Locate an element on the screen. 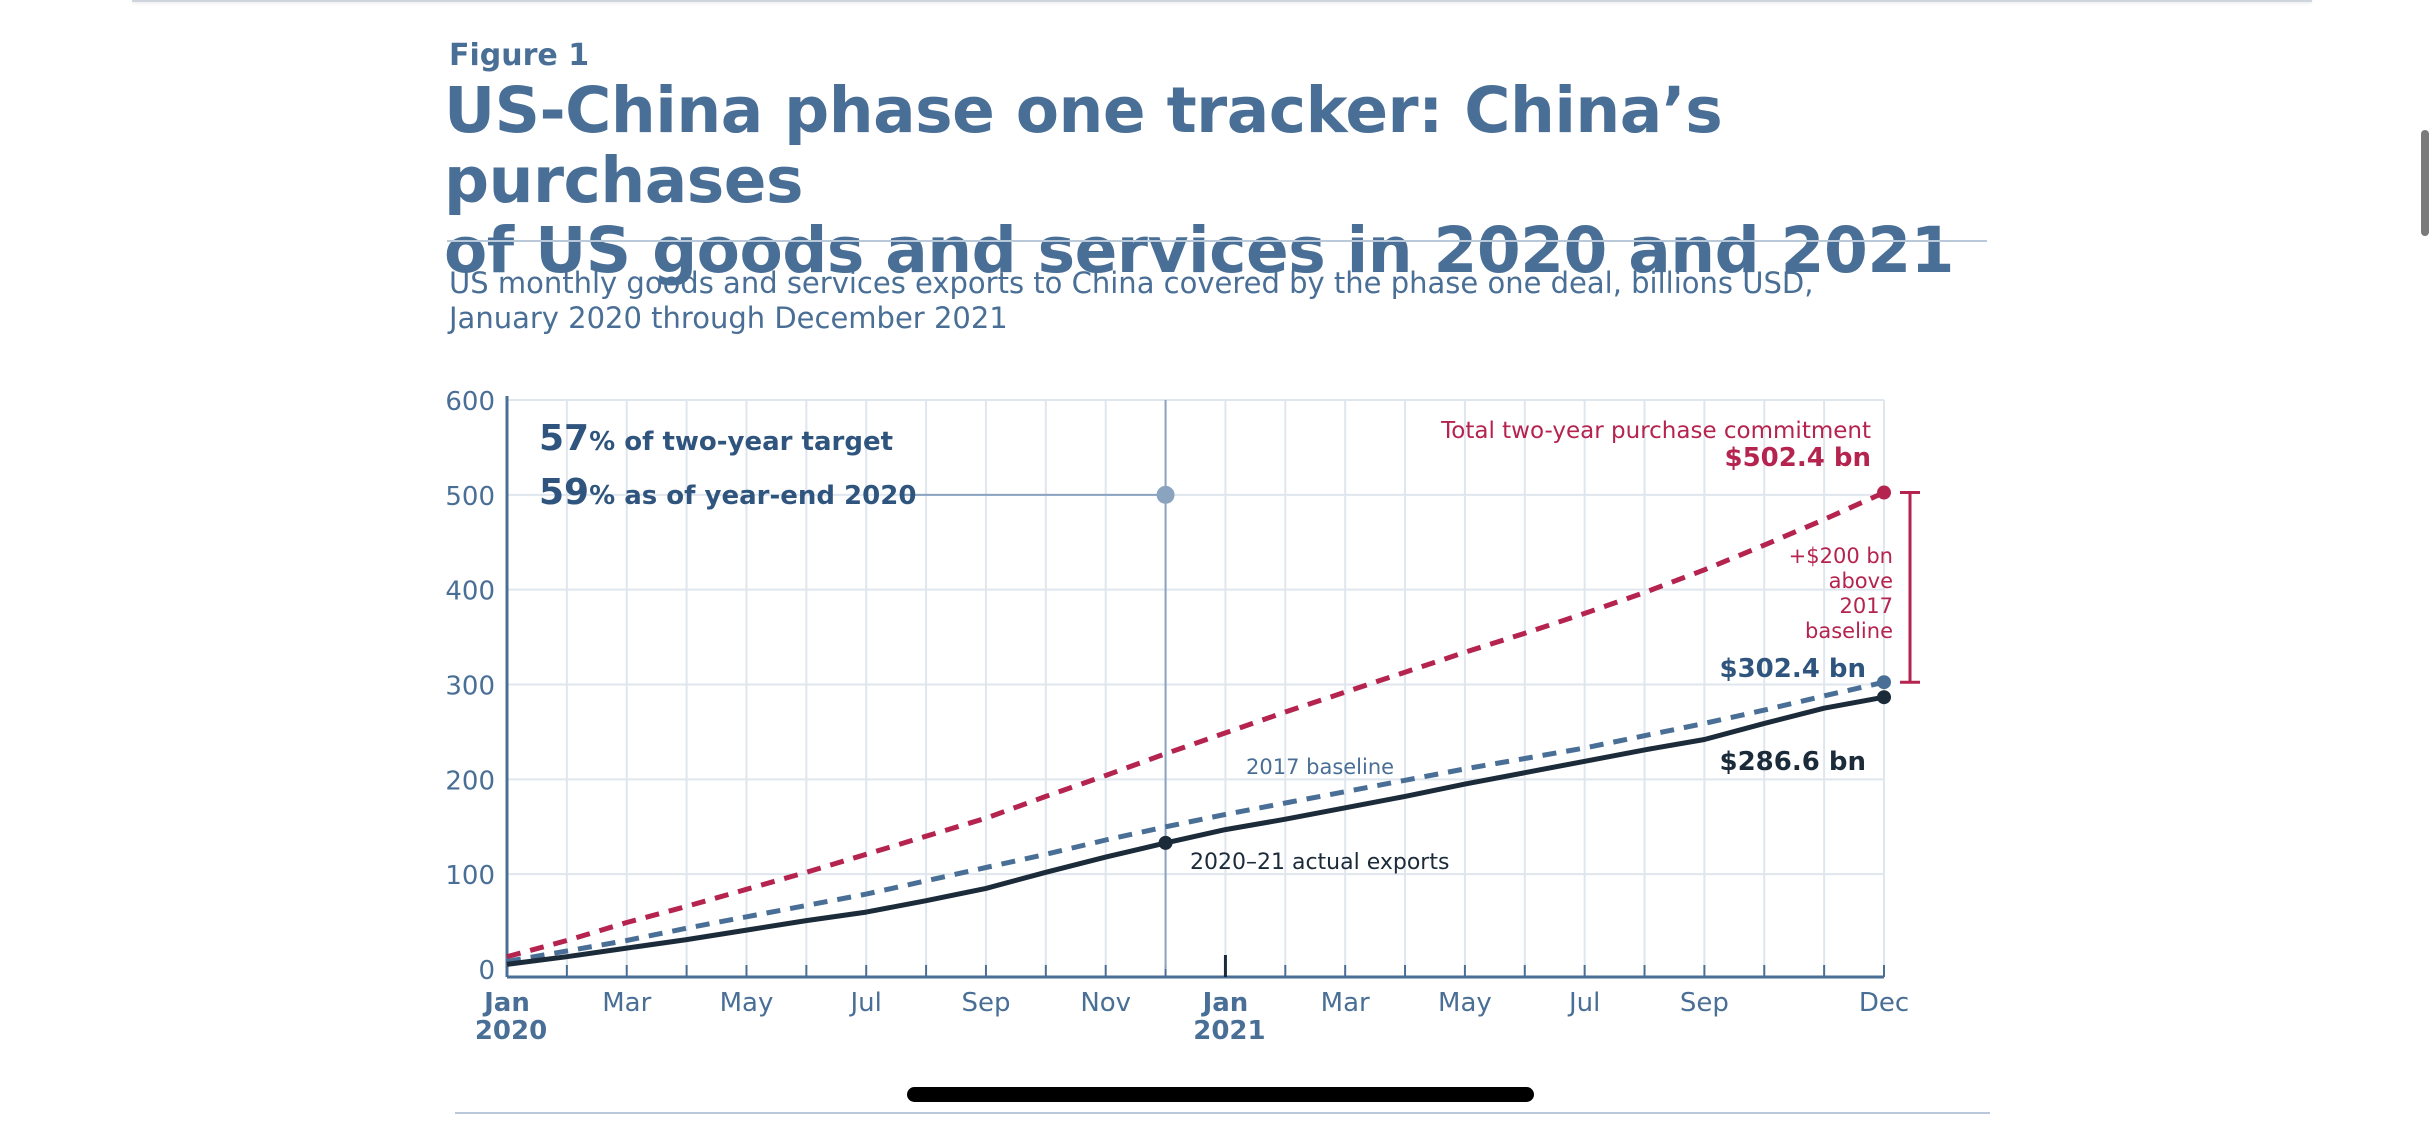  y-tick-label: 500 is located at coordinates (470, 497).